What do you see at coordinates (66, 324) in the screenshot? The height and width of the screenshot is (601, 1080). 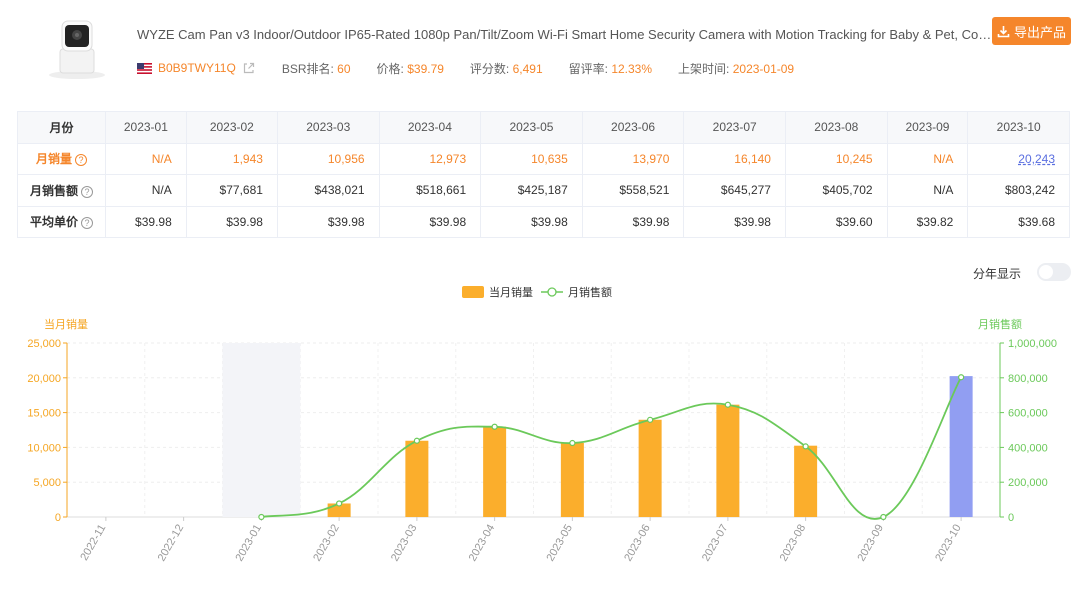 I see `left-axis-title: 当月销量` at bounding box center [66, 324].